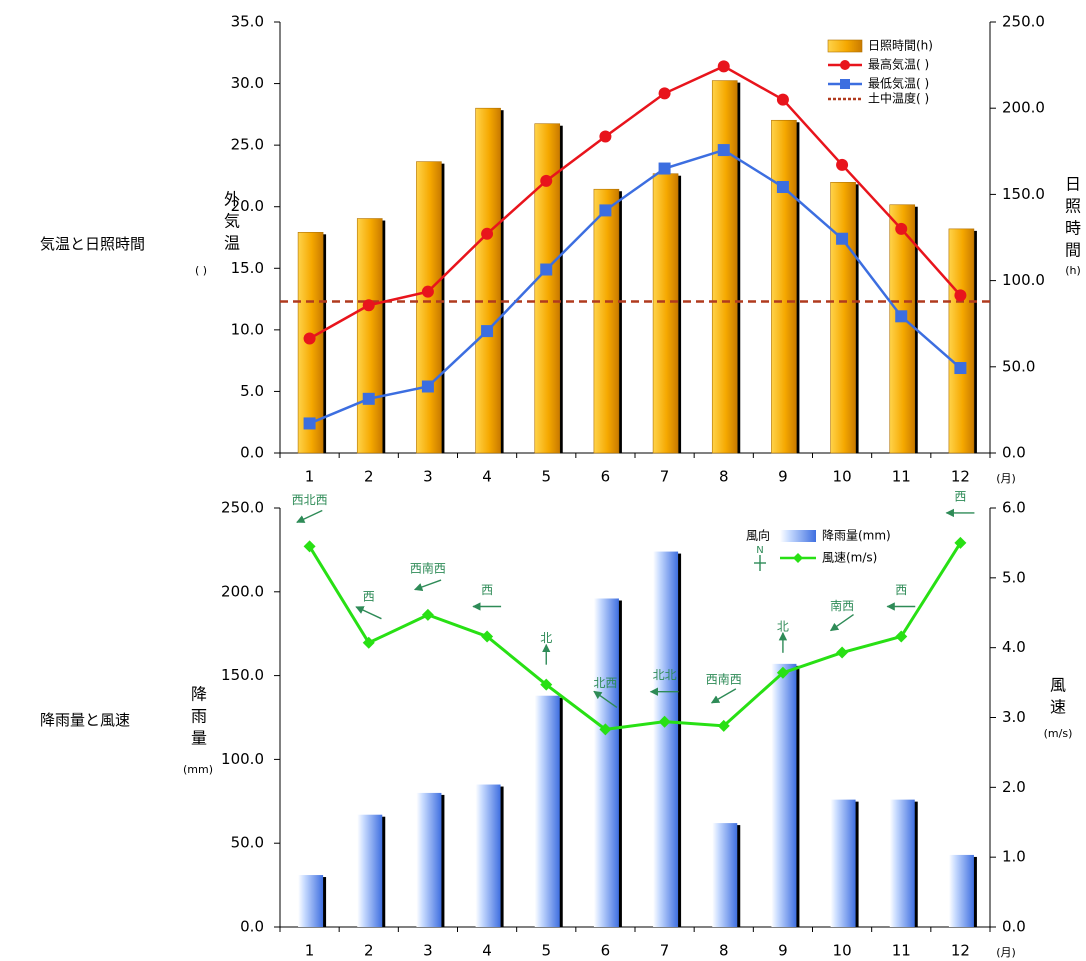 The image size is (1086, 961). Describe the element at coordinates (1023, 108) in the screenshot. I see `y-tick-label-right: 200.0` at that location.